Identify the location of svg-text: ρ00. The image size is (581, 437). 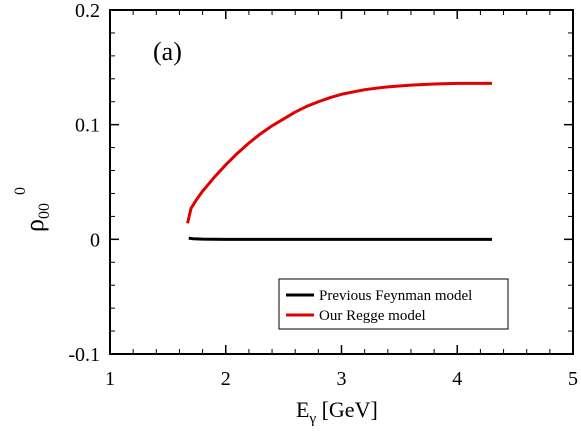
(36, 217).